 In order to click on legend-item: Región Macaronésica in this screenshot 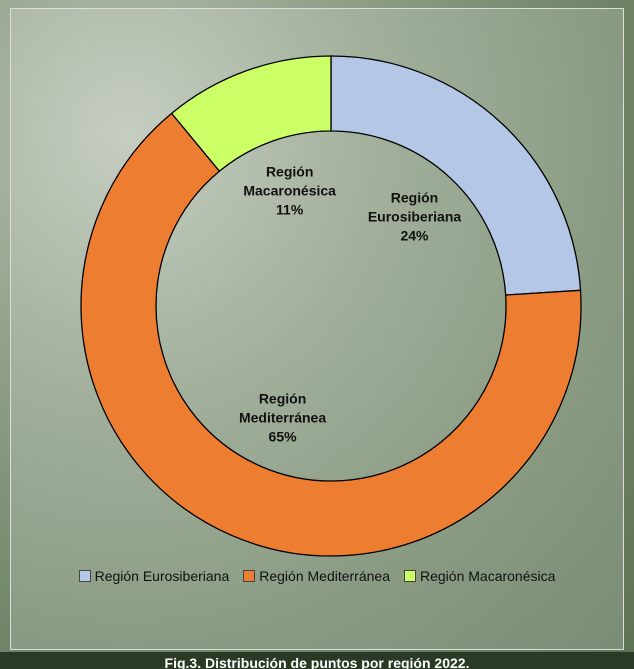, I will do `click(479, 576)`.